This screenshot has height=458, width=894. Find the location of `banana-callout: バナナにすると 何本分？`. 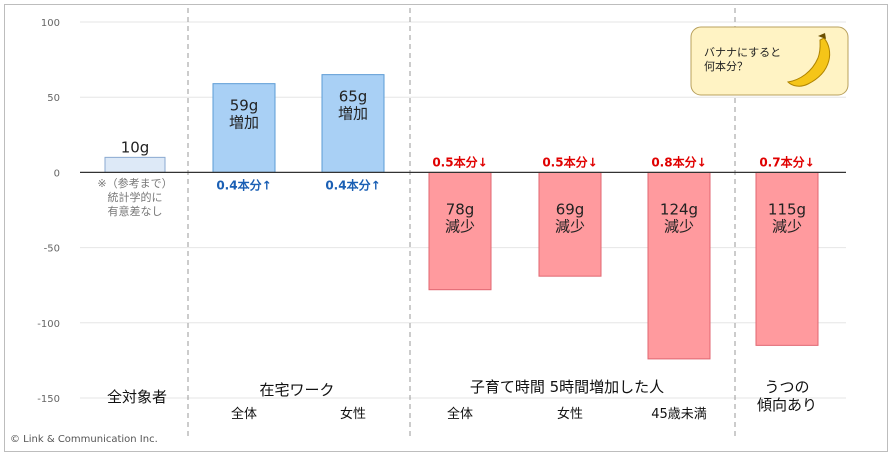

banana-callout: バナナにすると 何本分？ is located at coordinates (769, 61).